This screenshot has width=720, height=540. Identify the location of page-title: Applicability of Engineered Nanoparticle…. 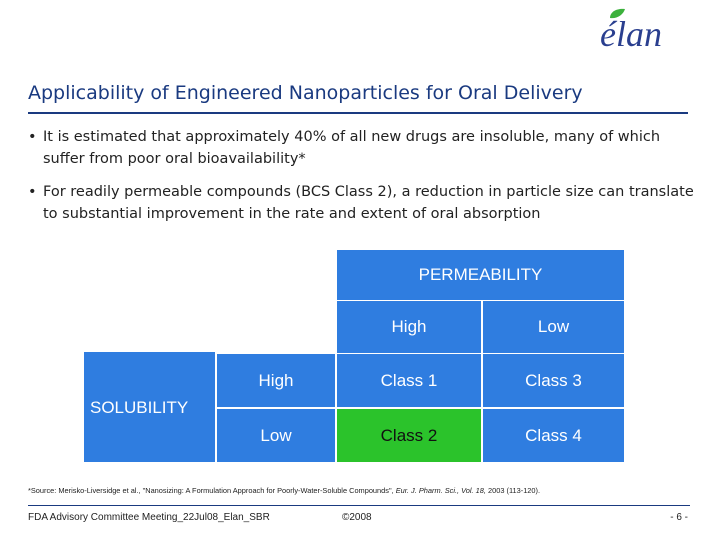
(305, 93).